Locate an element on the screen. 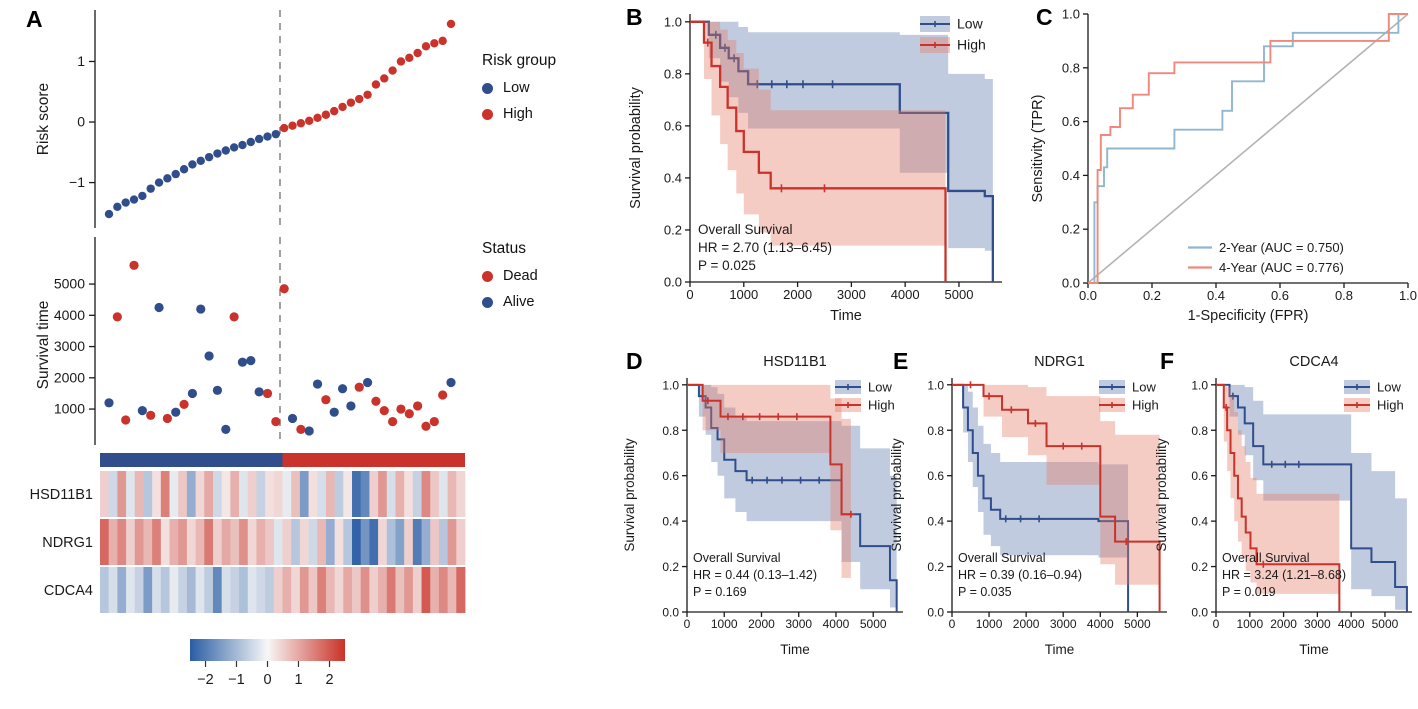  chart-text: 2000 is located at coordinates (761, 624).